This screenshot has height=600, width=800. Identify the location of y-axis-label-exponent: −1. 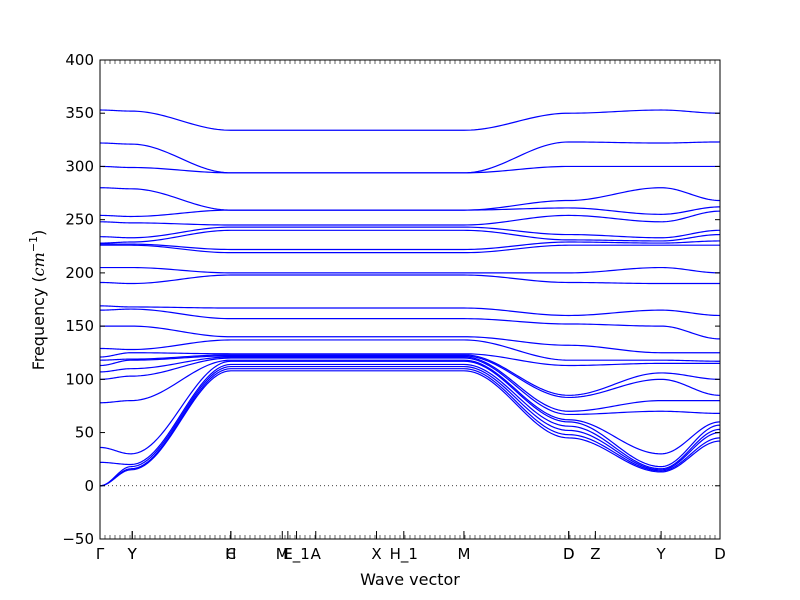
(33, 244).